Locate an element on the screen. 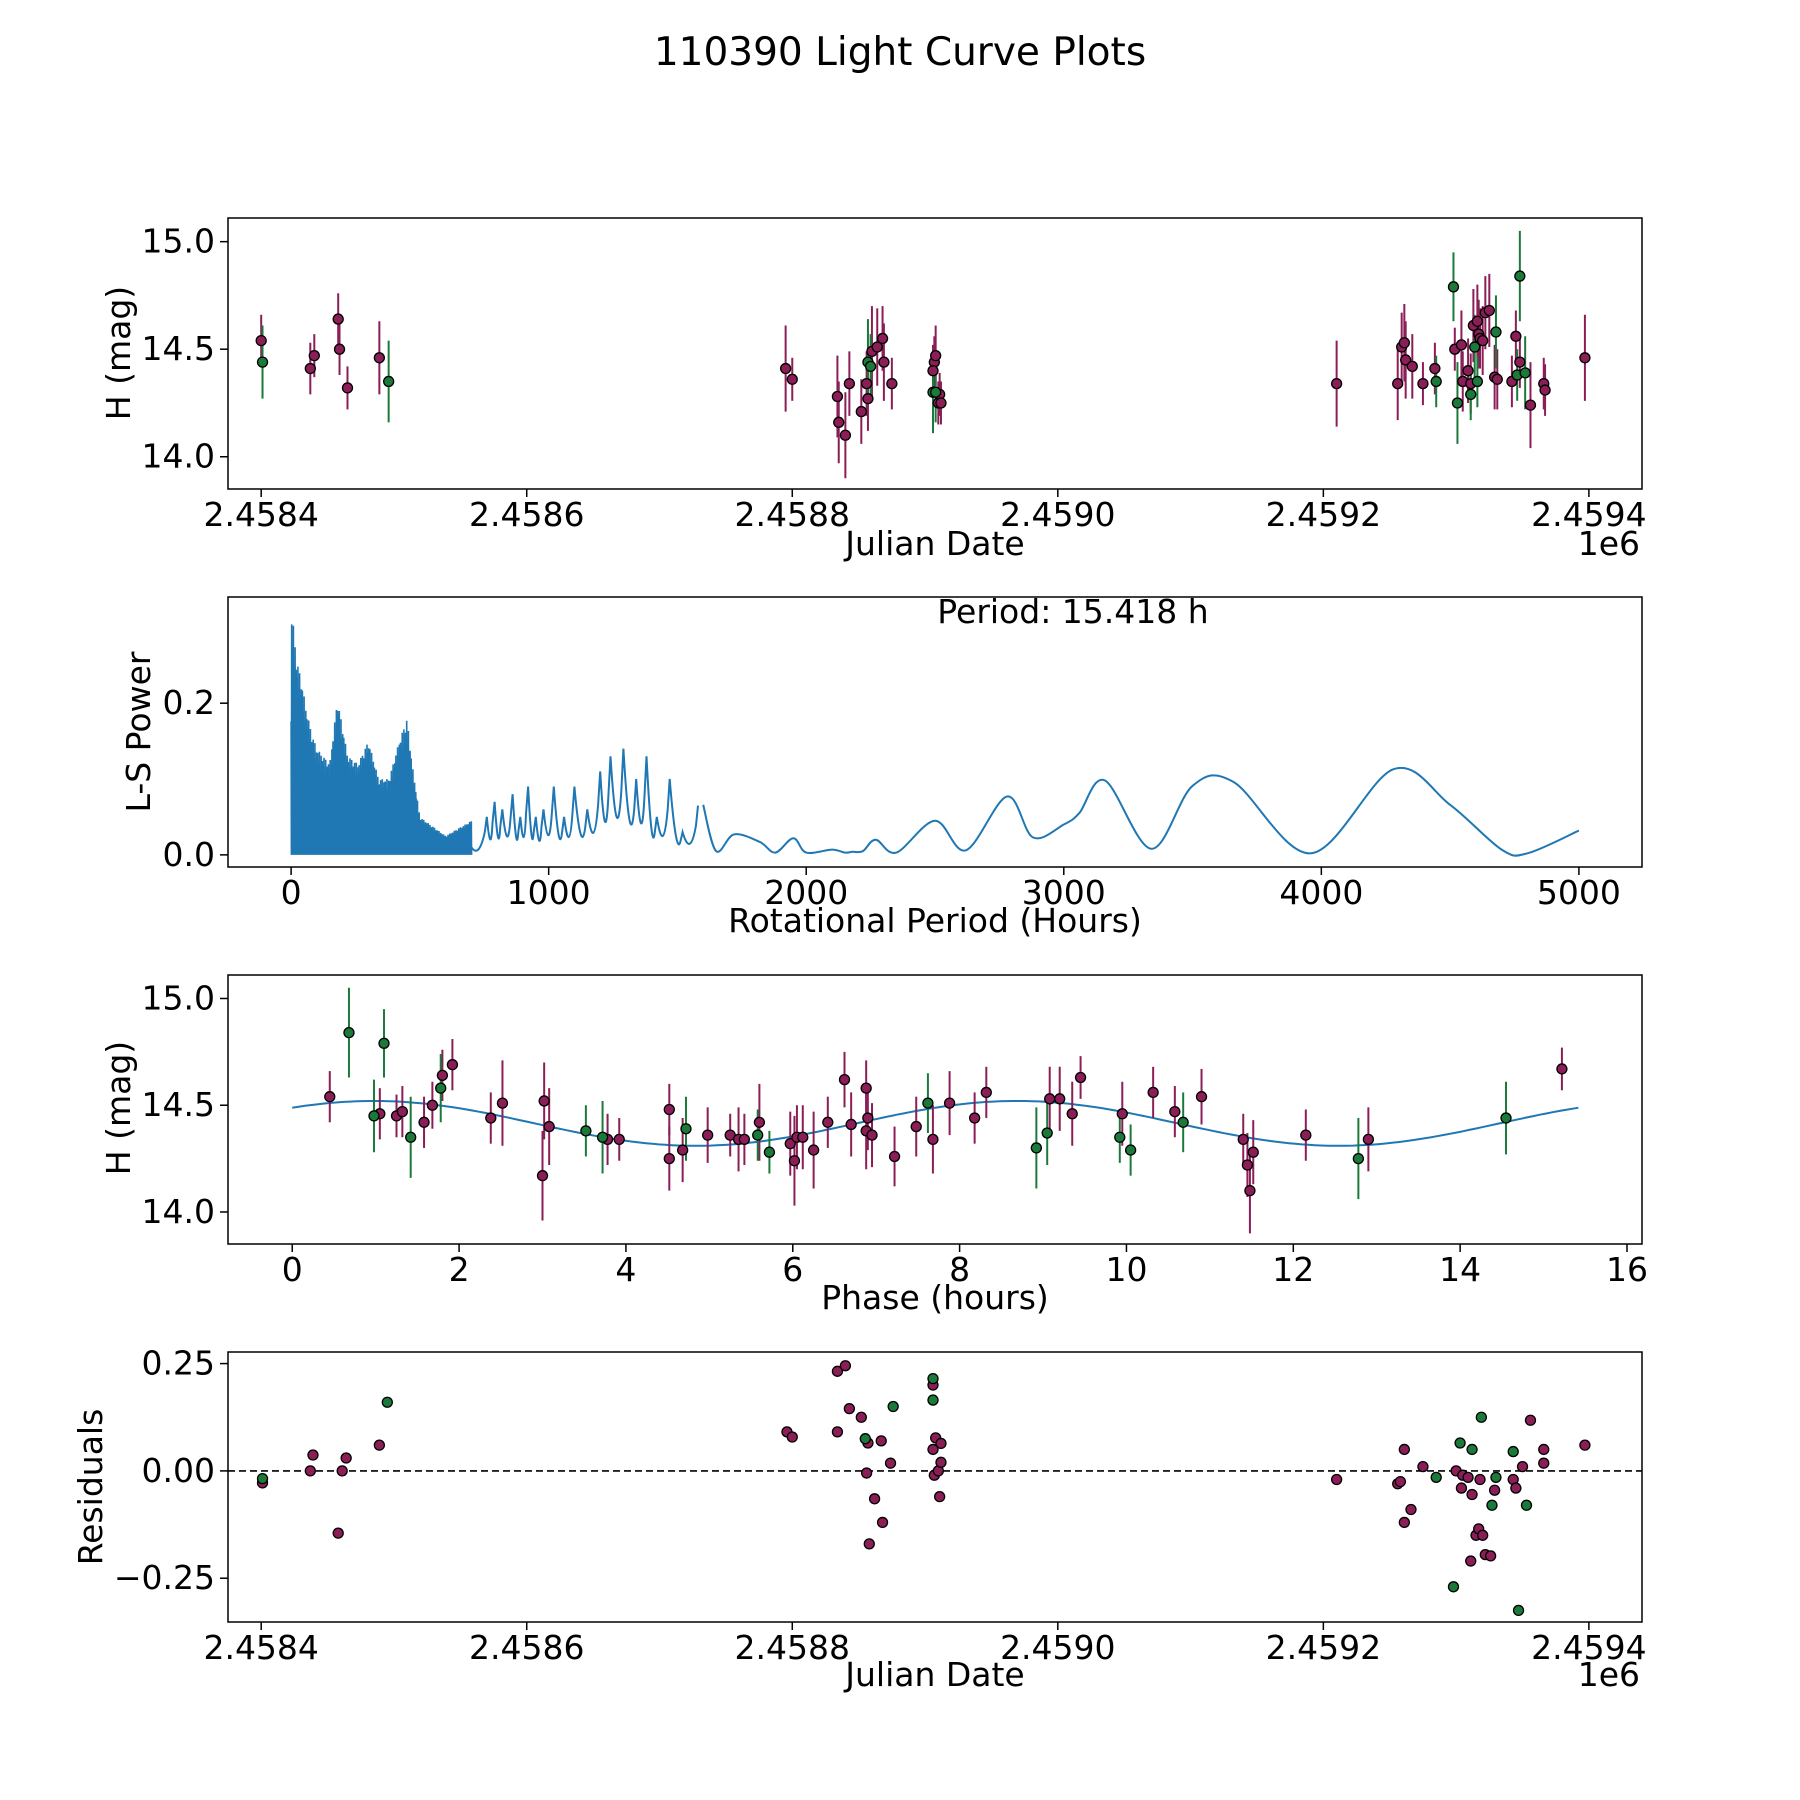 Image resolution: width=1800 pixels, height=1800 pixels. periodogram-x-tick-label: 0 is located at coordinates (291, 892).